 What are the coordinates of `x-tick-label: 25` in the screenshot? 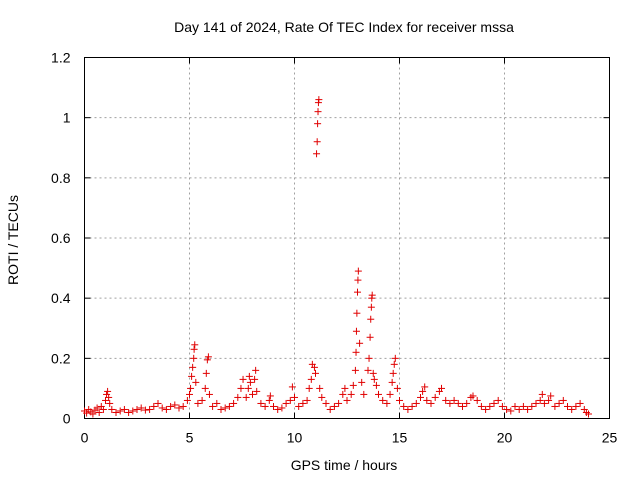 It's located at (610, 438).